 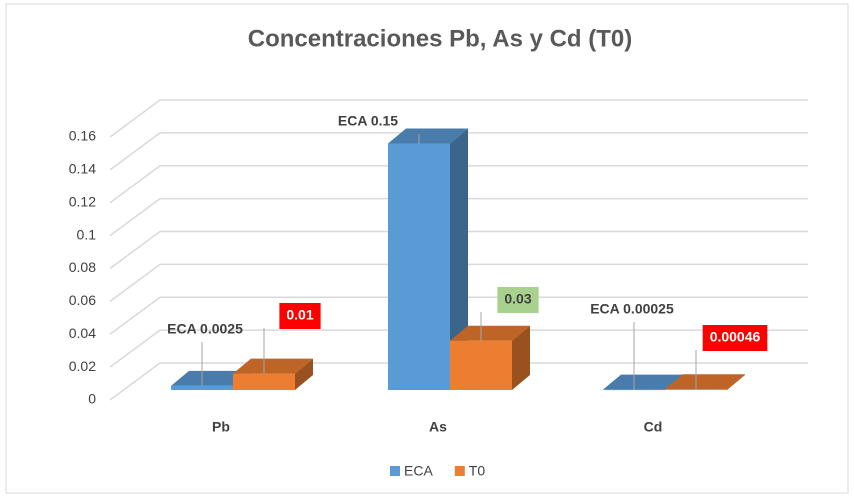 I want to click on y-tick-label: 0.04, so click(x=82, y=333).